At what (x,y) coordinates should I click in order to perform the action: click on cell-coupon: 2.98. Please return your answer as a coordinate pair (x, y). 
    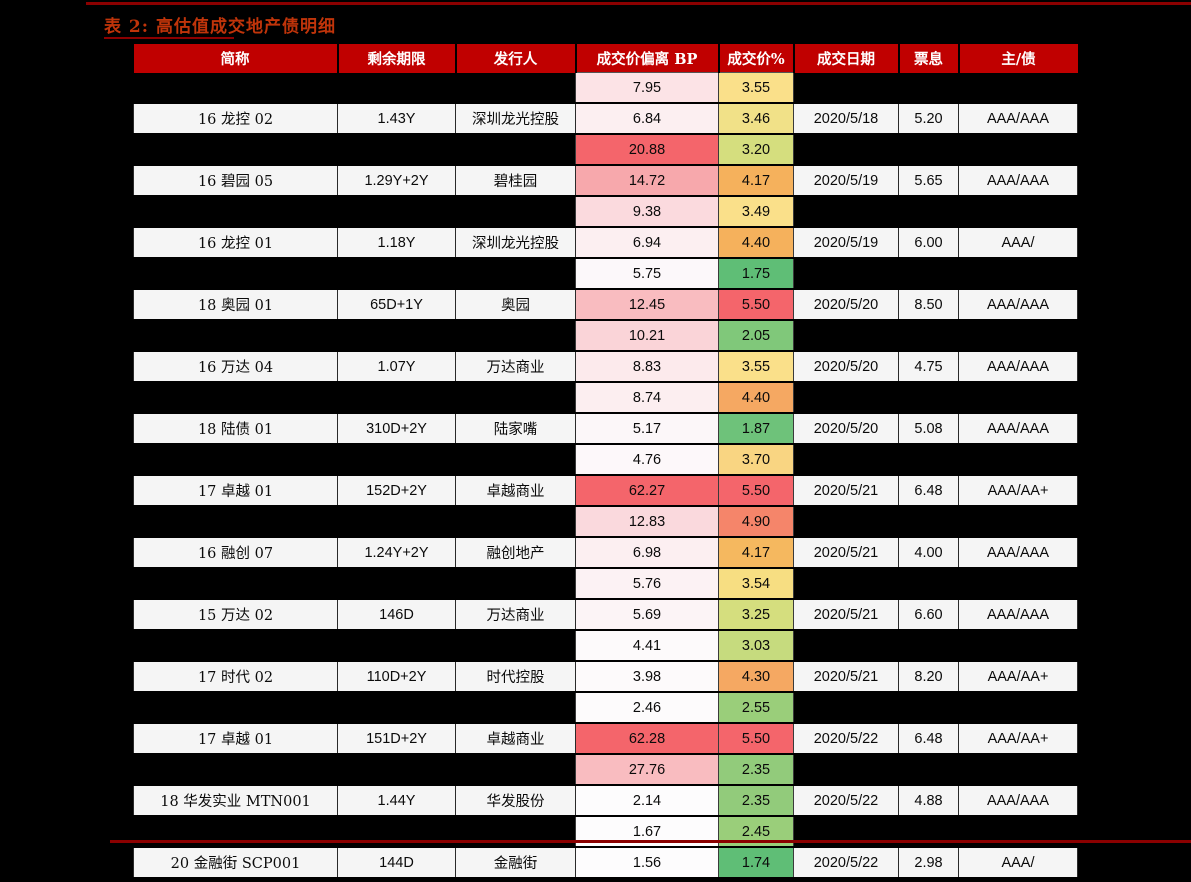
    Looking at the image, I should click on (928, 862).